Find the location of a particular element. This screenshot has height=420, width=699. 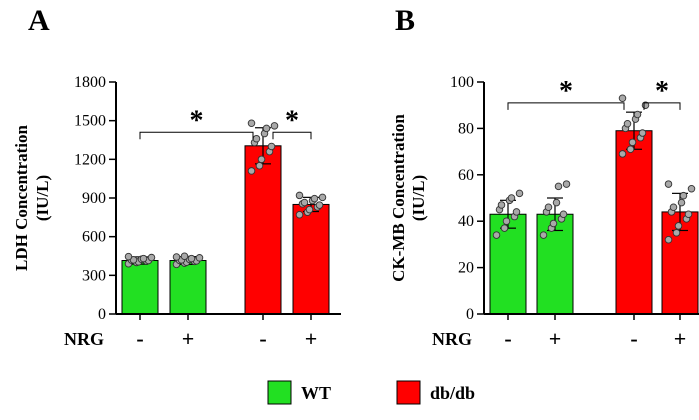

panel-b-bar is located at coordinates (634, 222).